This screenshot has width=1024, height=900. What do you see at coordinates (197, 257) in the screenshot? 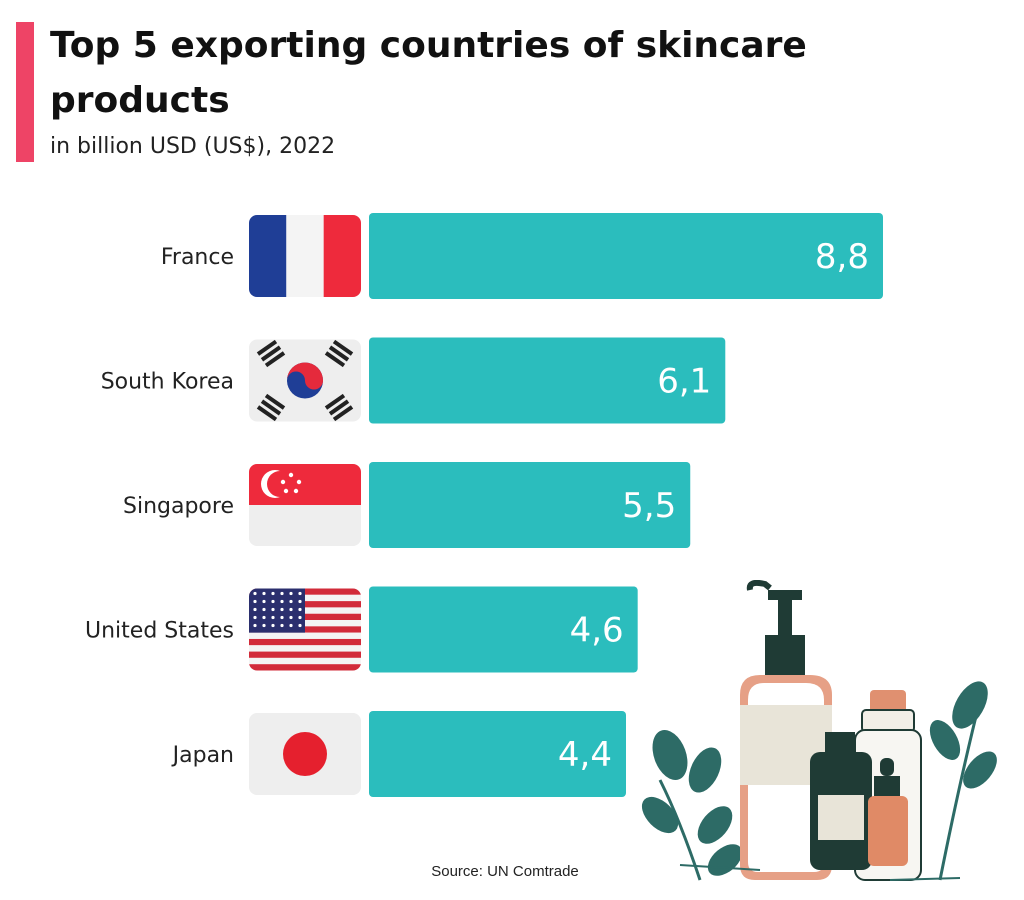
I see `category-label-france: France` at bounding box center [197, 257].